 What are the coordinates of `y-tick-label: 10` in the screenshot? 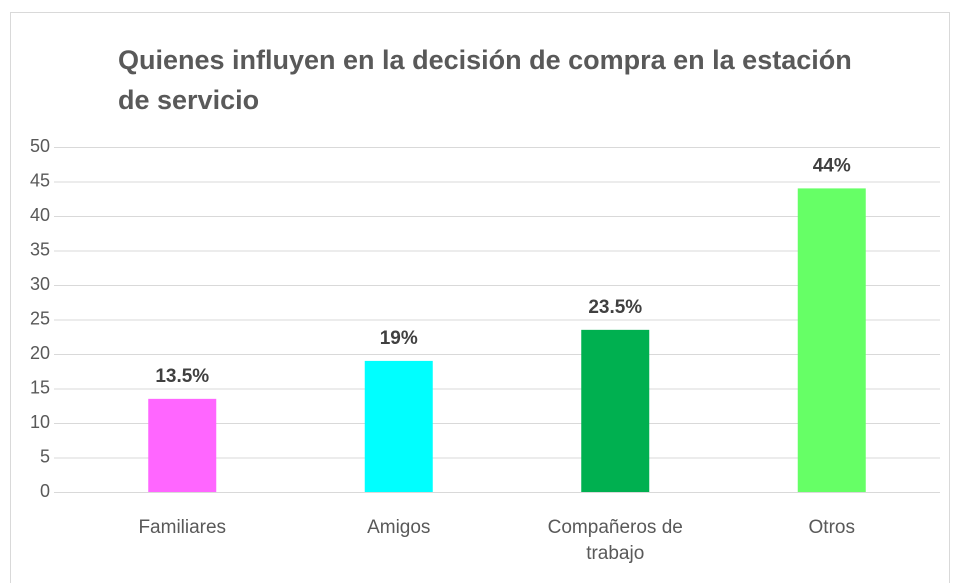 It's located at (40, 422).